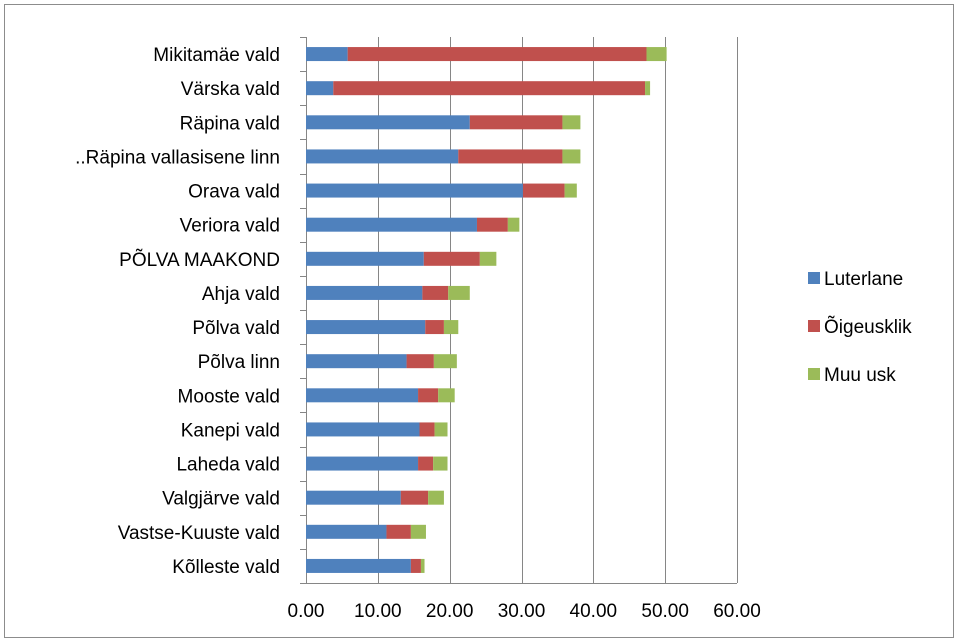  What do you see at coordinates (230, 430) in the screenshot?
I see `category-label: Kanepi vald` at bounding box center [230, 430].